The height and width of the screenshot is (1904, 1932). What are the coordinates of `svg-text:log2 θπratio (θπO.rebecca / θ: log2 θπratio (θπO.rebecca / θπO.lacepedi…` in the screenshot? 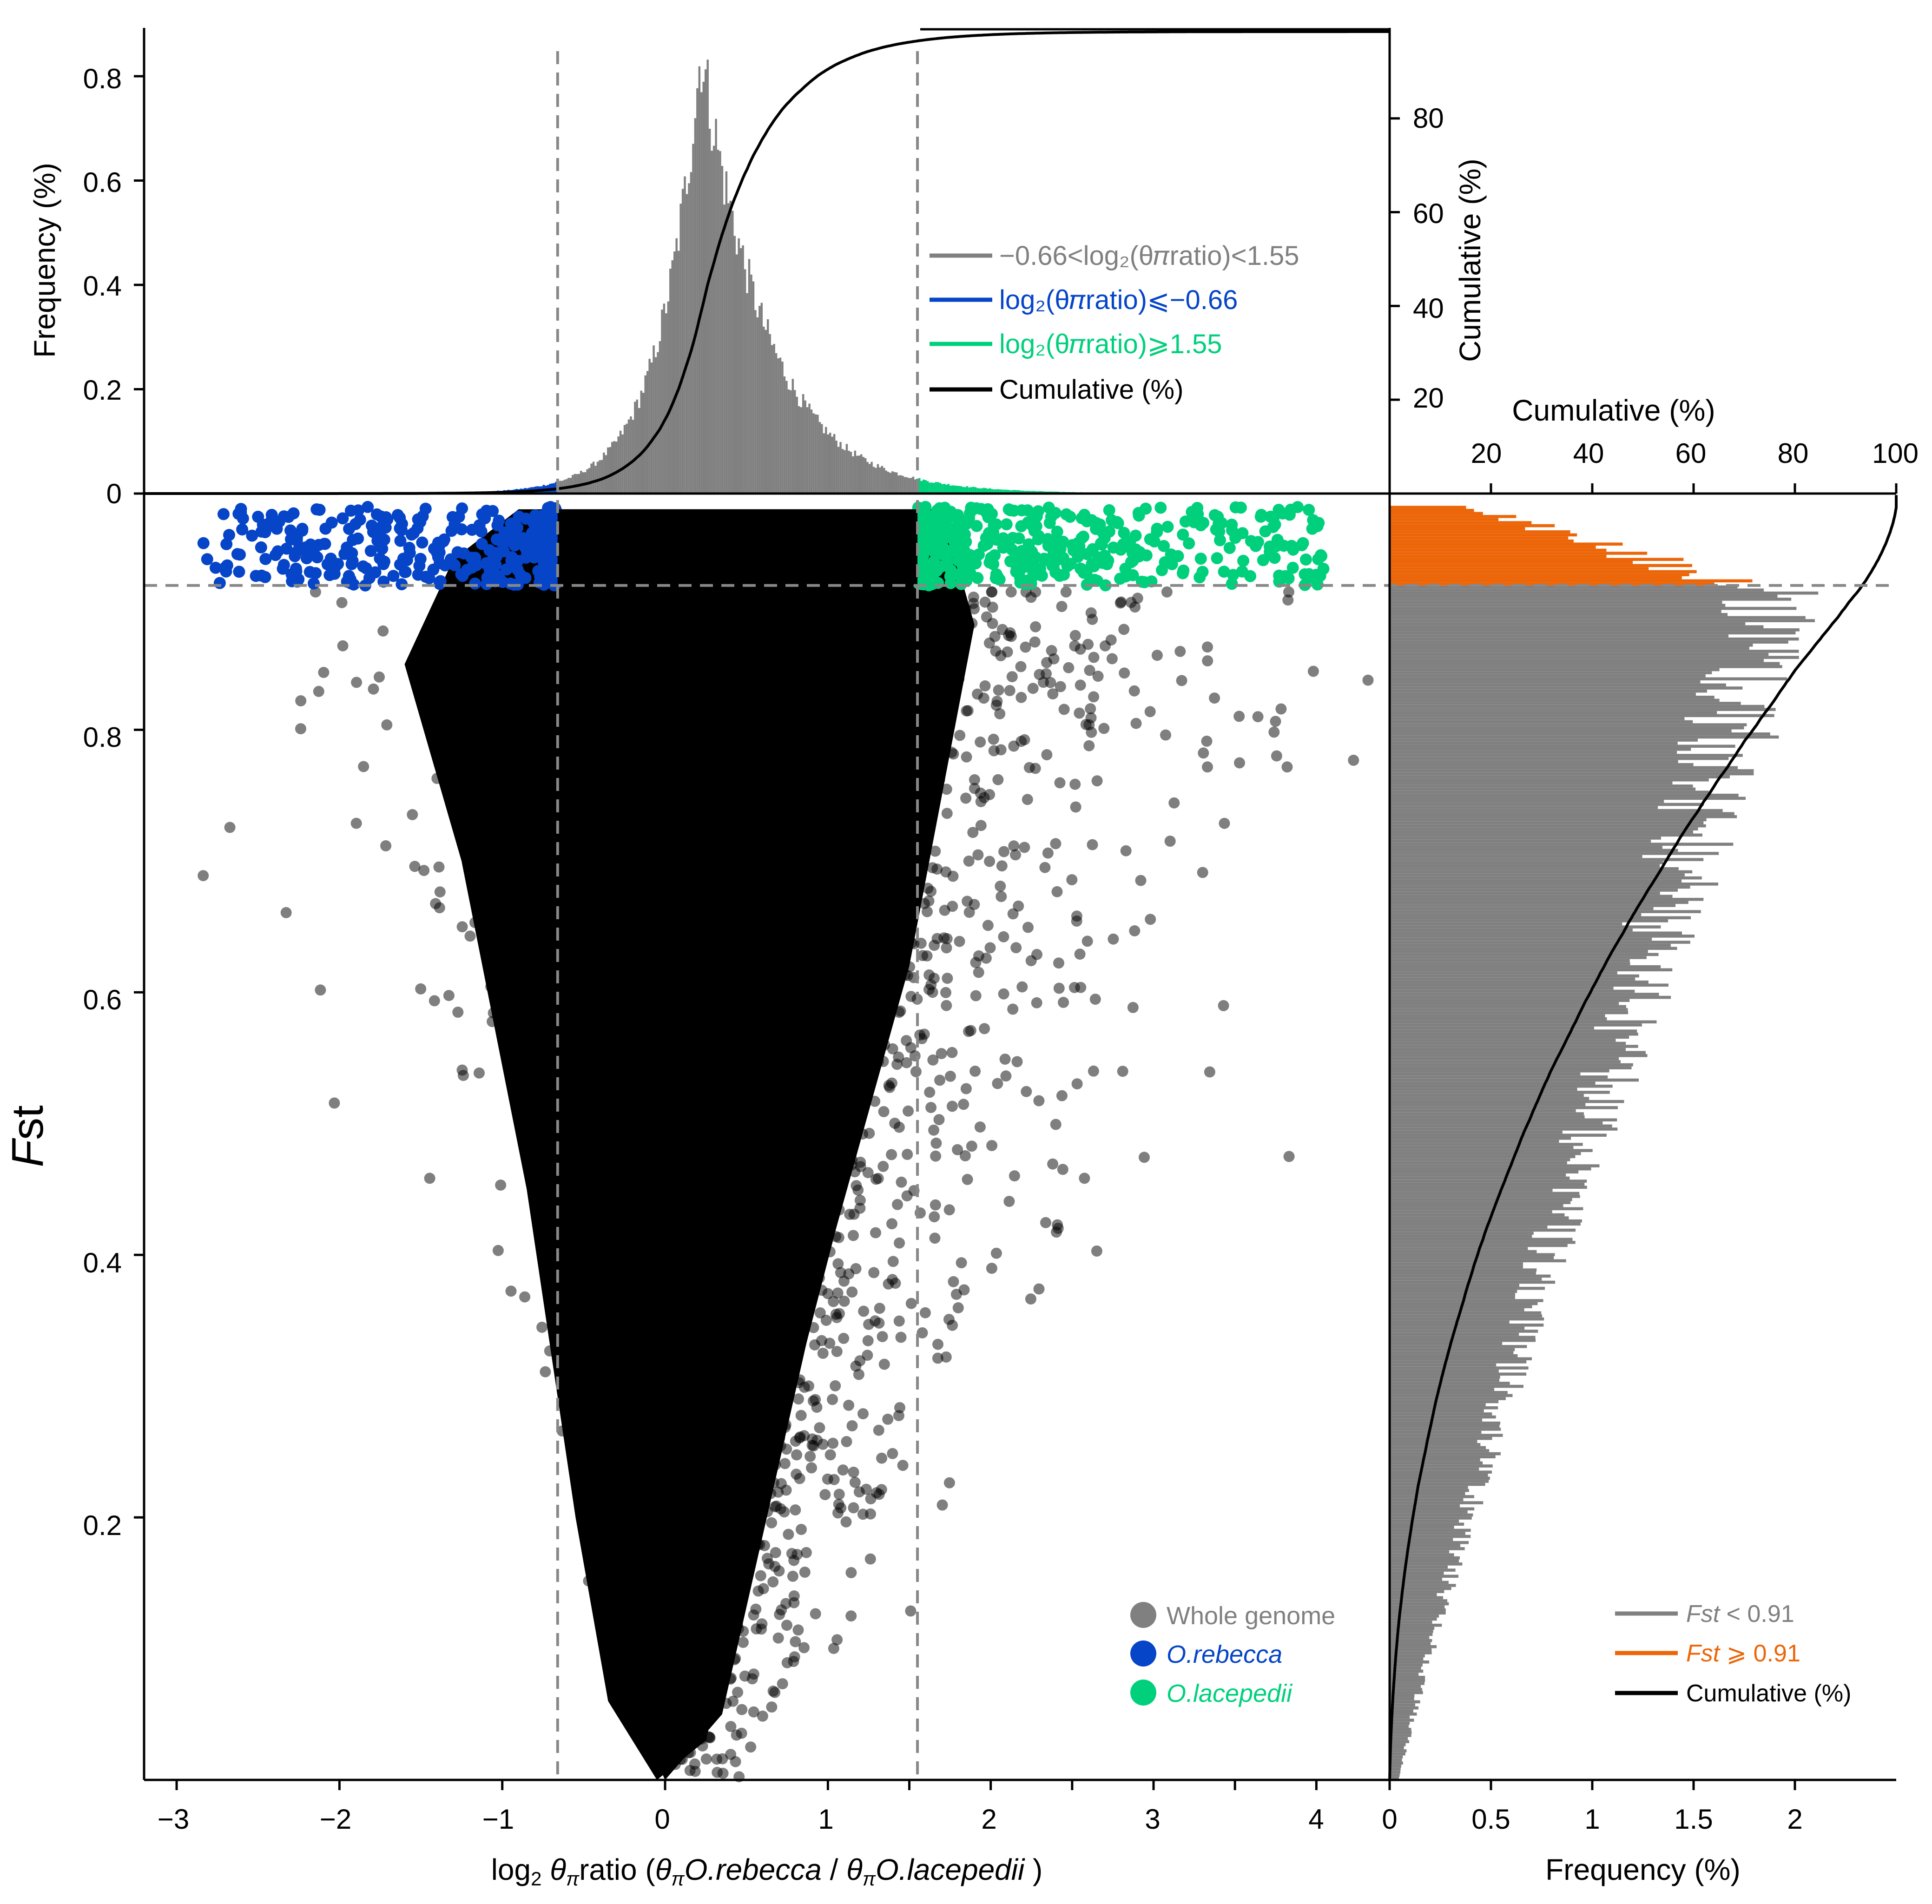 It's located at (767, 1872).